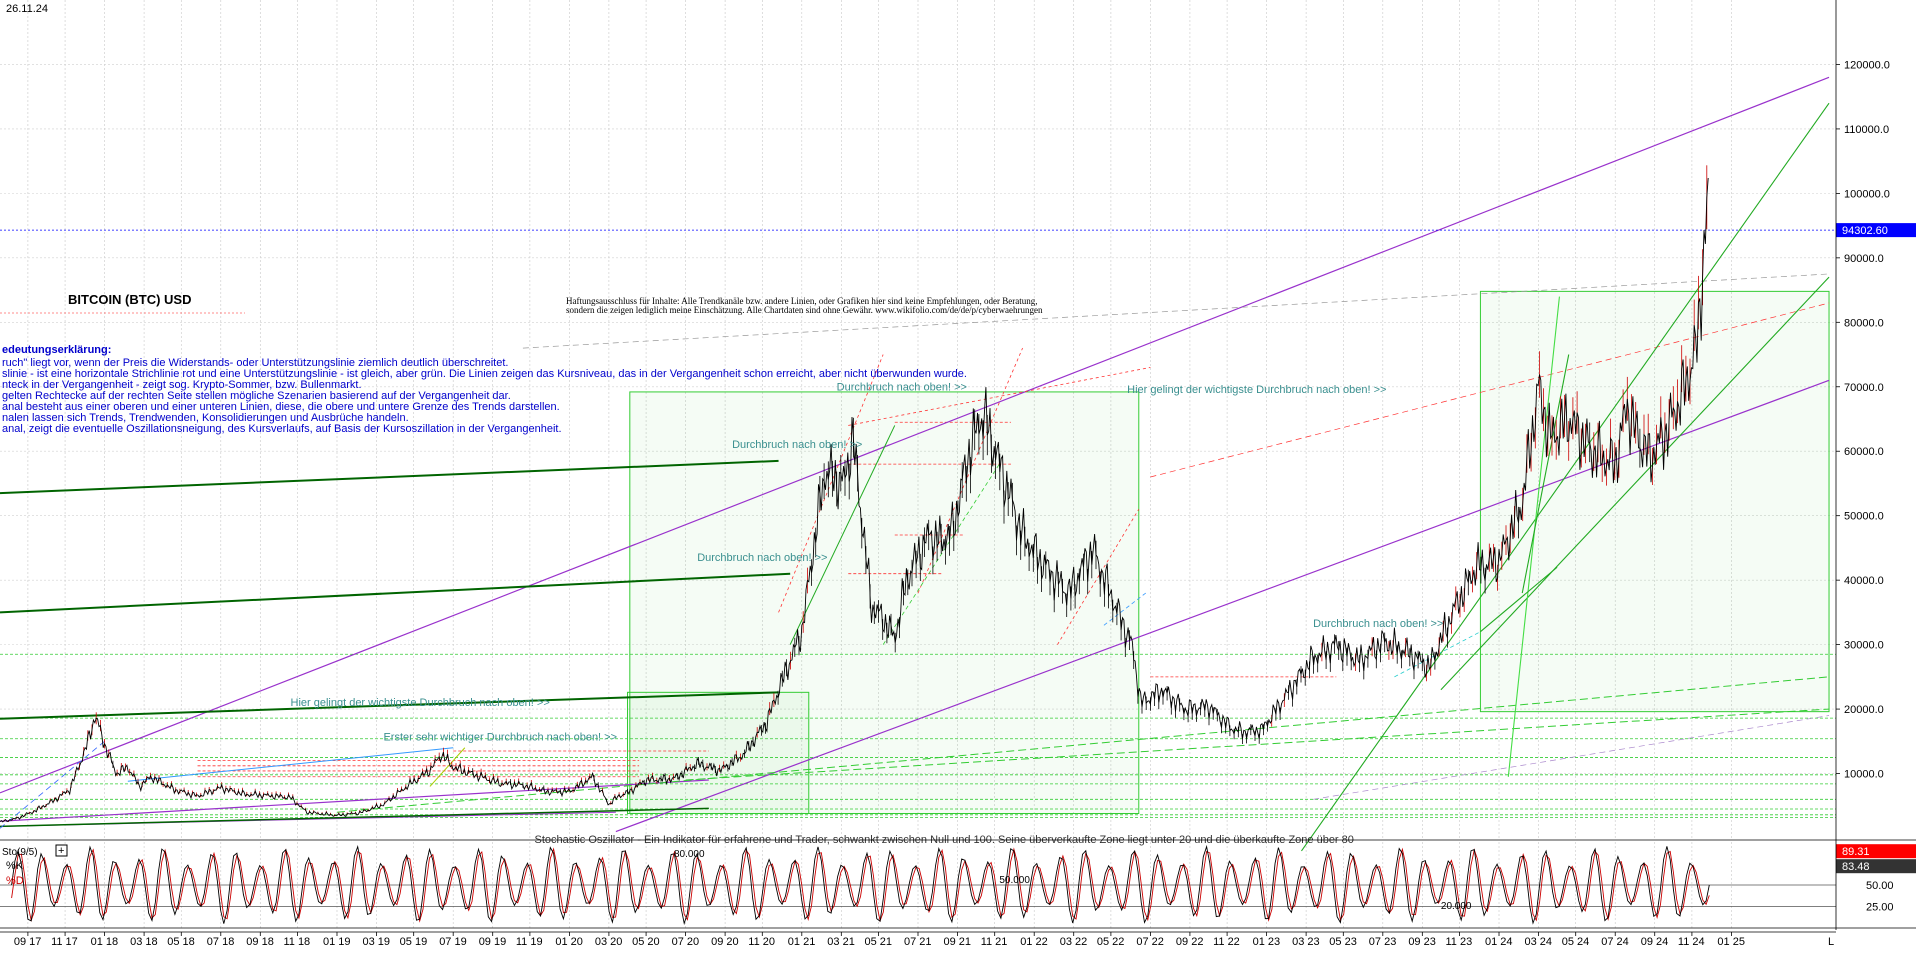  Describe the element at coordinates (1864, 259) in the screenshot. I see `y-tick-label-8: 90000.0` at that location.